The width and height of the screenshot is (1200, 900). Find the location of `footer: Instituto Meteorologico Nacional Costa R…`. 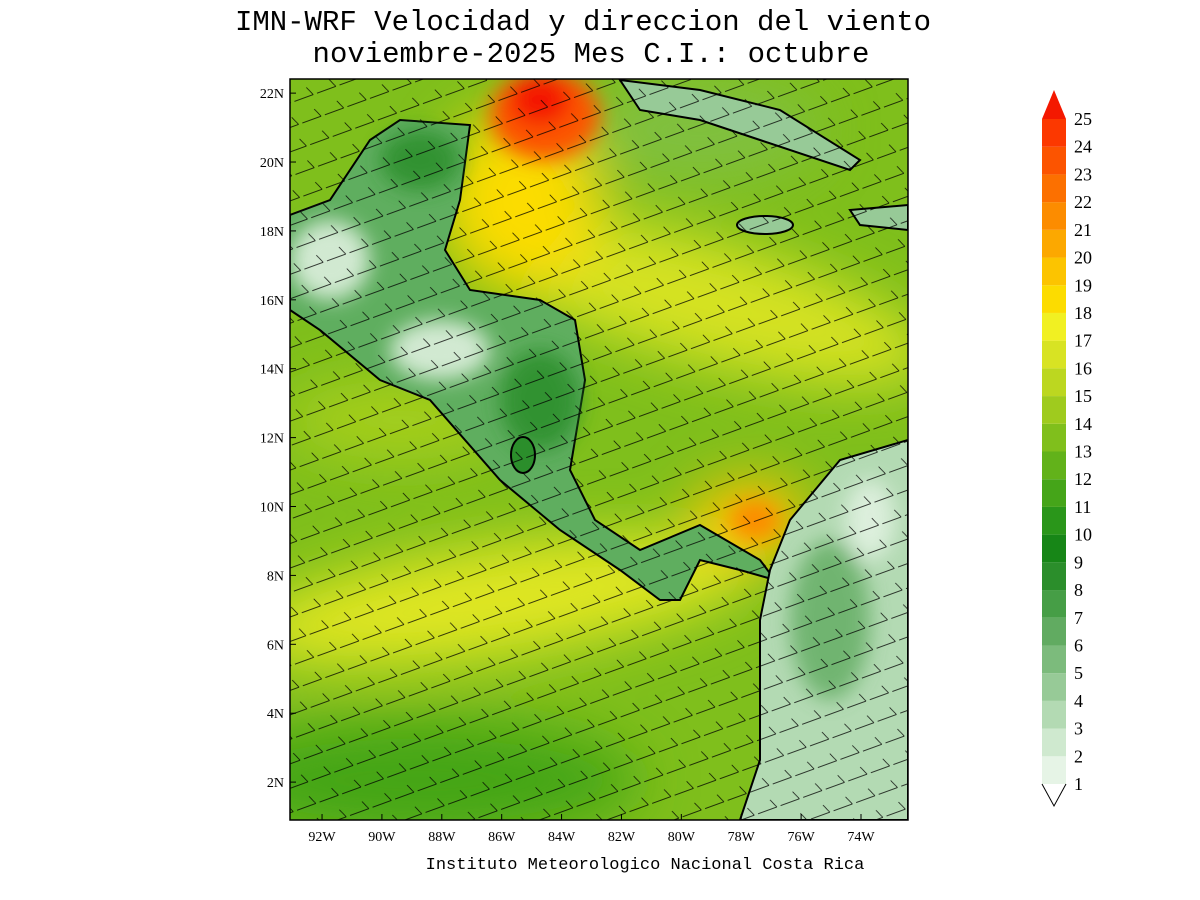

footer: Instituto Meteorologico Nacional Costa R… is located at coordinates (645, 865).